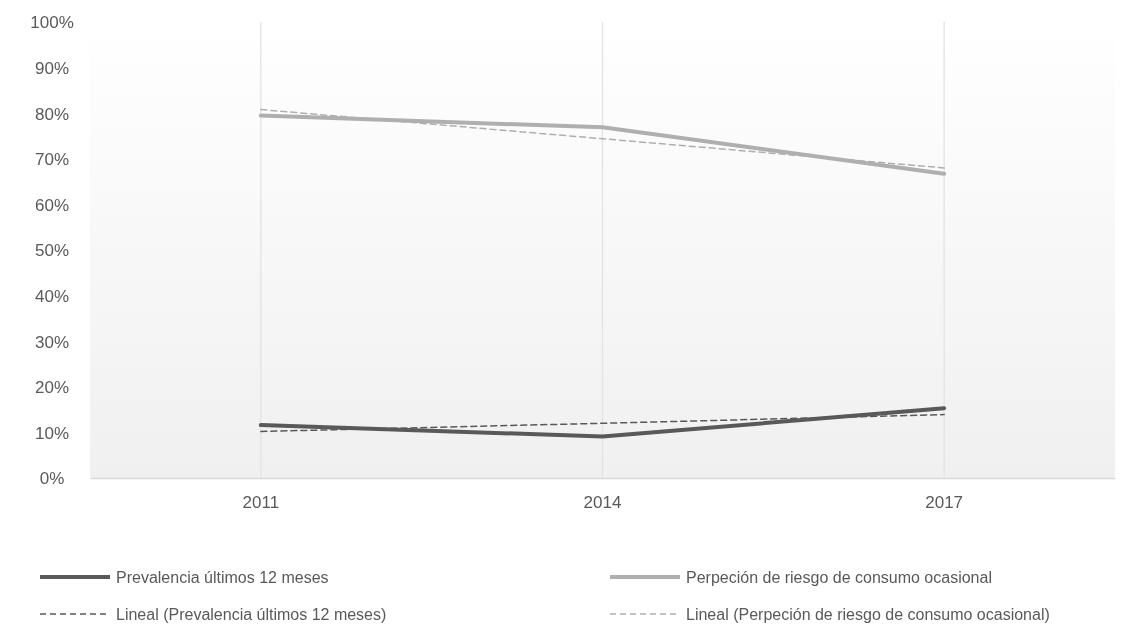 The width and height of the screenshot is (1122, 626). What do you see at coordinates (52, 69) in the screenshot?
I see `y-tick-label: 90%` at bounding box center [52, 69].